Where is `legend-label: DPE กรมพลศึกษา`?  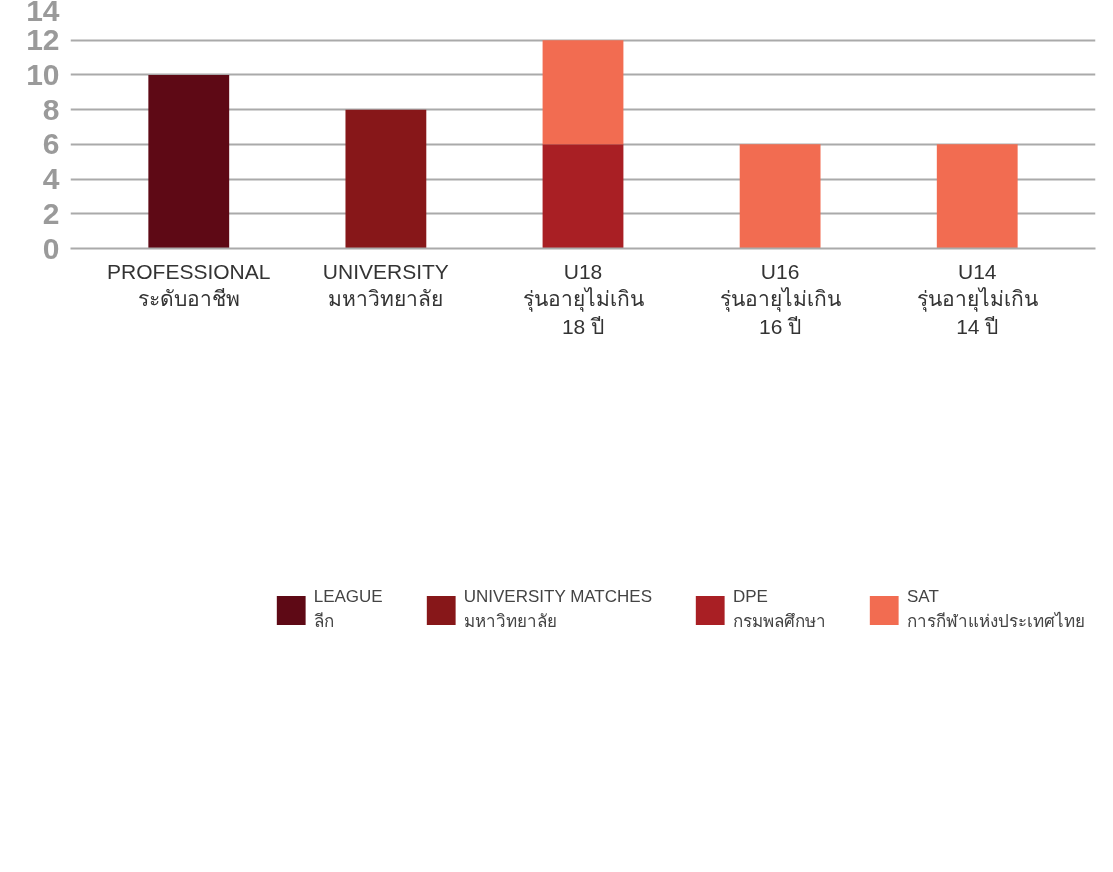 legend-label: DPE กรมพลศึกษา is located at coordinates (779, 609).